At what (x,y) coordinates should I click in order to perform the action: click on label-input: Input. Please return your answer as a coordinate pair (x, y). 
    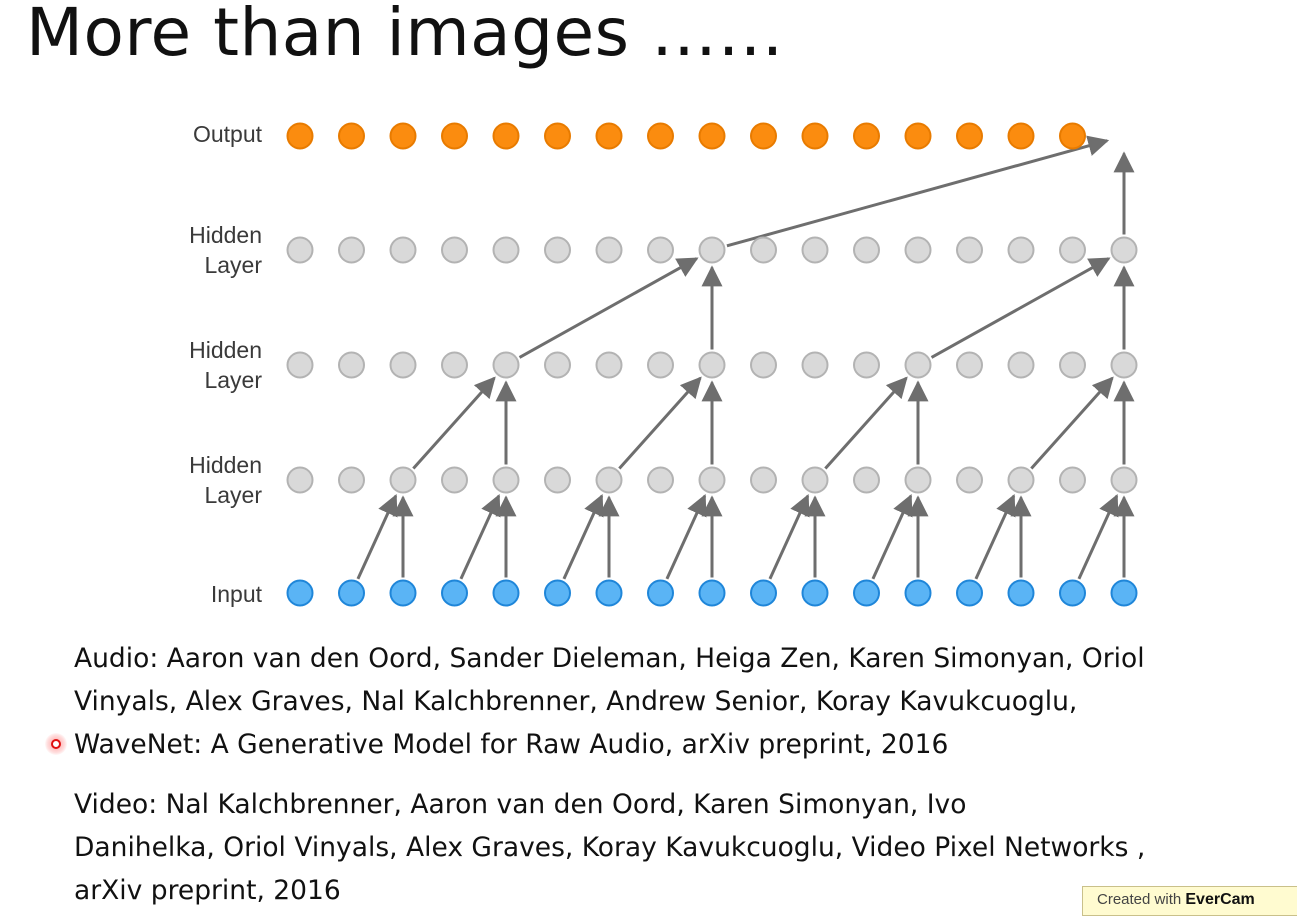
    Looking at the image, I should click on (237, 594).